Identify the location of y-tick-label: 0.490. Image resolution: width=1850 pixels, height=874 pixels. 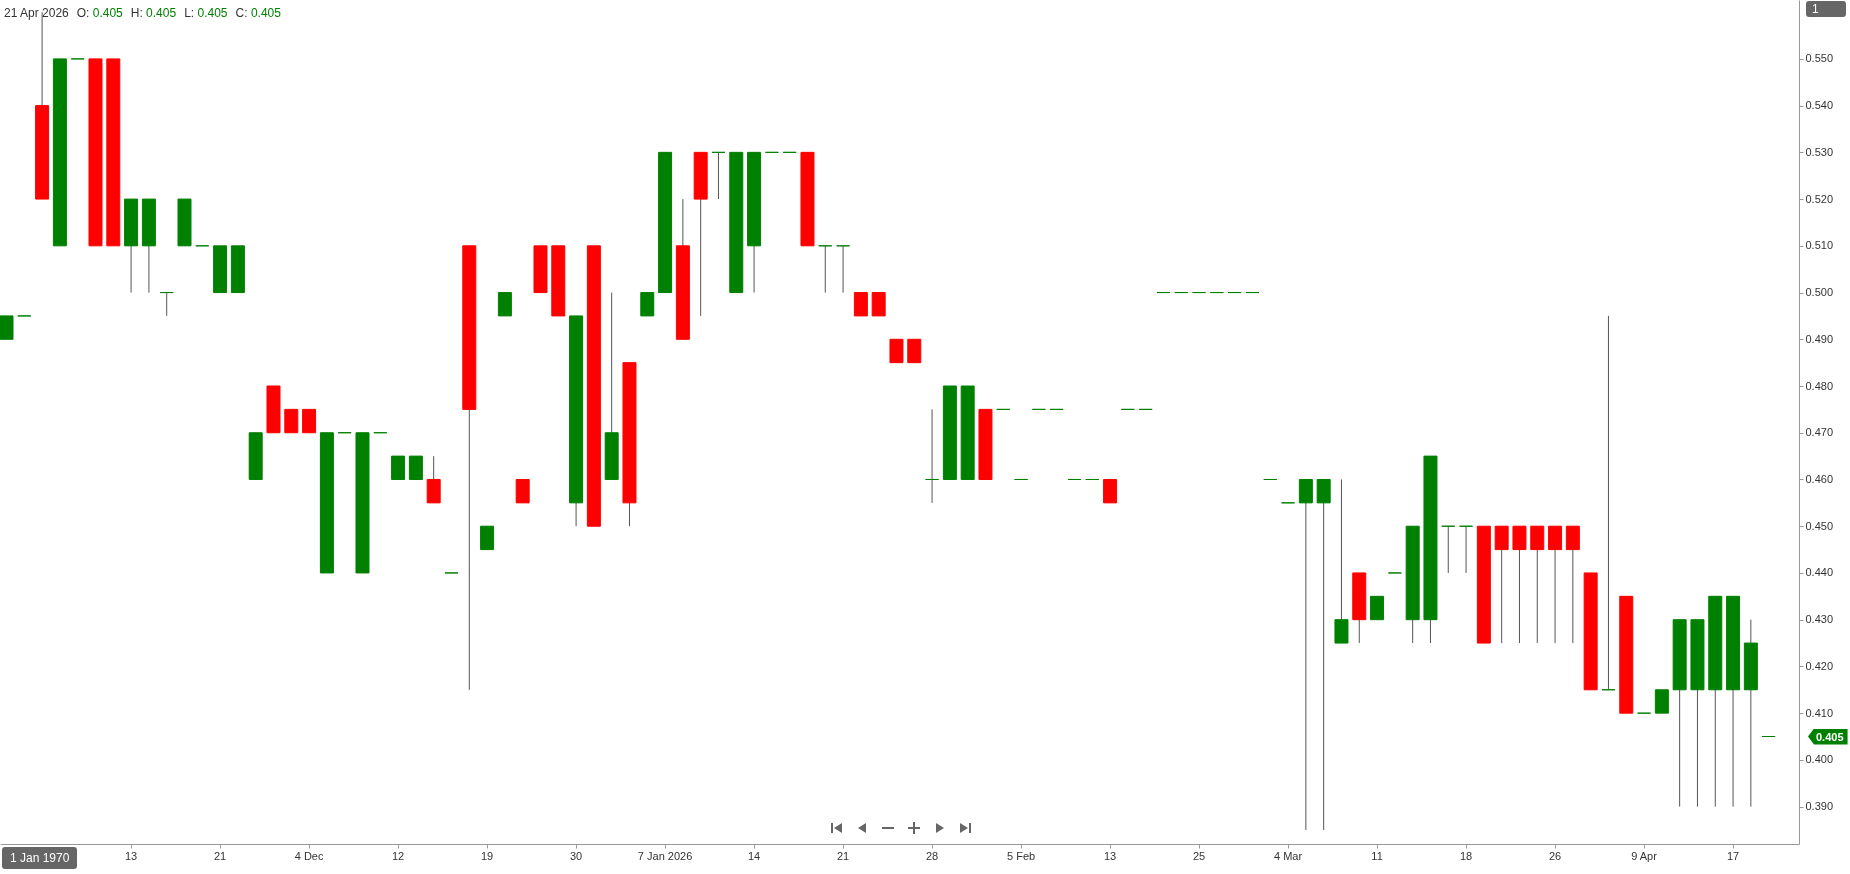
(1819, 338).